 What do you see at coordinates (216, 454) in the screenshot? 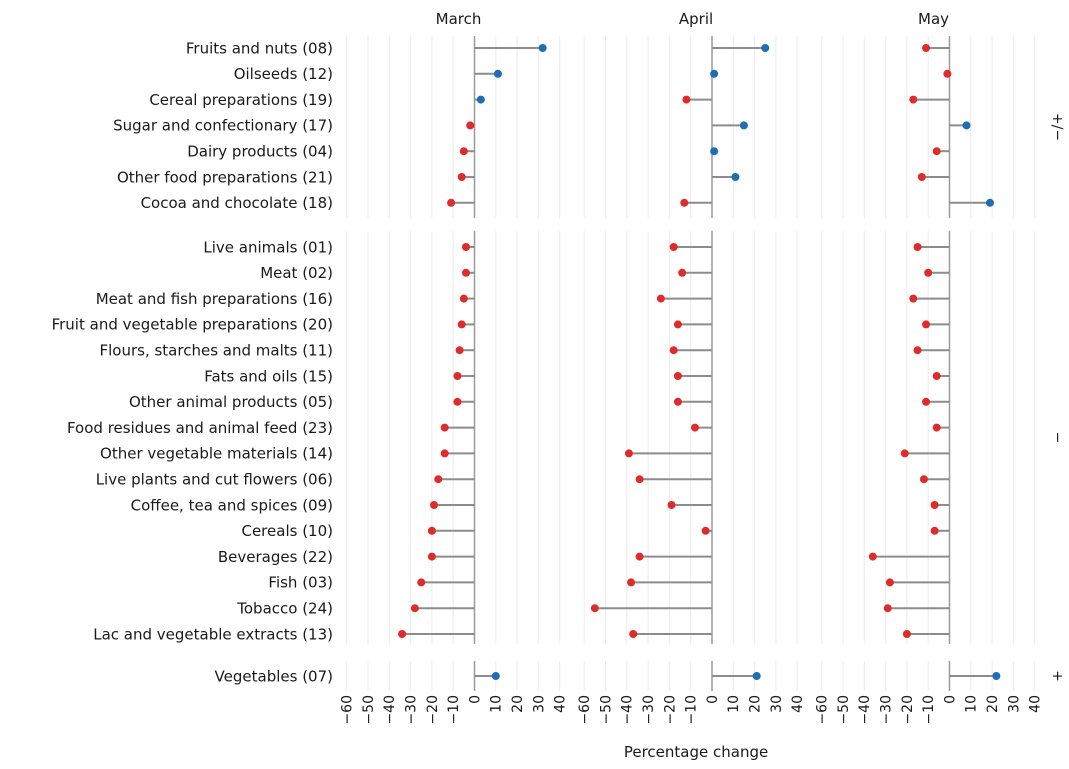
I see `category-label-other-vegetable-materials-14: Other vegetable materials (14)` at bounding box center [216, 454].